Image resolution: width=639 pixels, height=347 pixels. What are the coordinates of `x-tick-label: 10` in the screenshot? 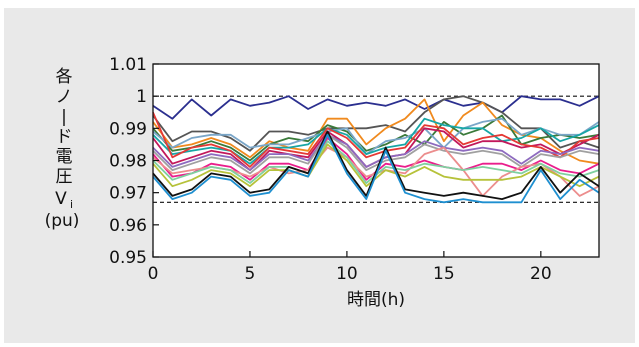 It's located at (347, 274).